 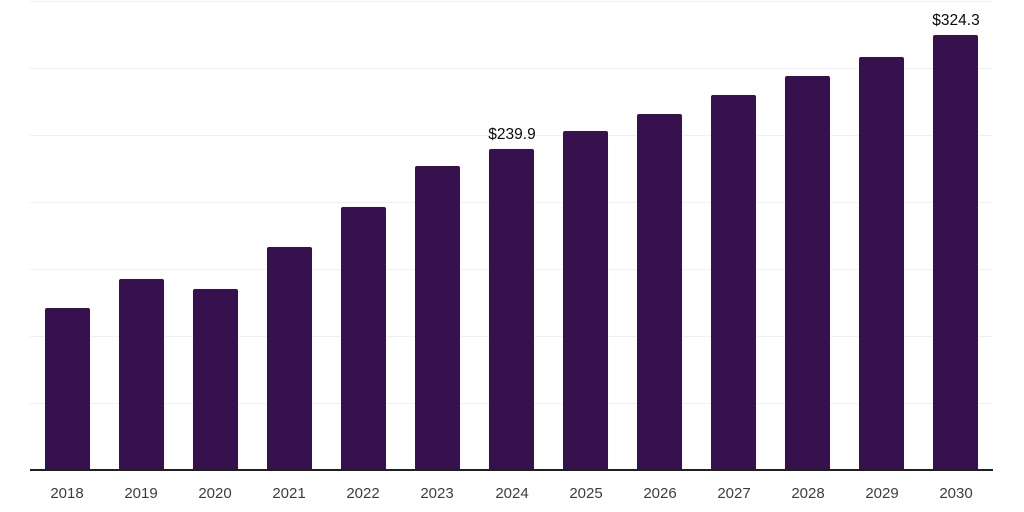 What do you see at coordinates (882, 493) in the screenshot?
I see `x-tick-label-2029: 2029` at bounding box center [882, 493].